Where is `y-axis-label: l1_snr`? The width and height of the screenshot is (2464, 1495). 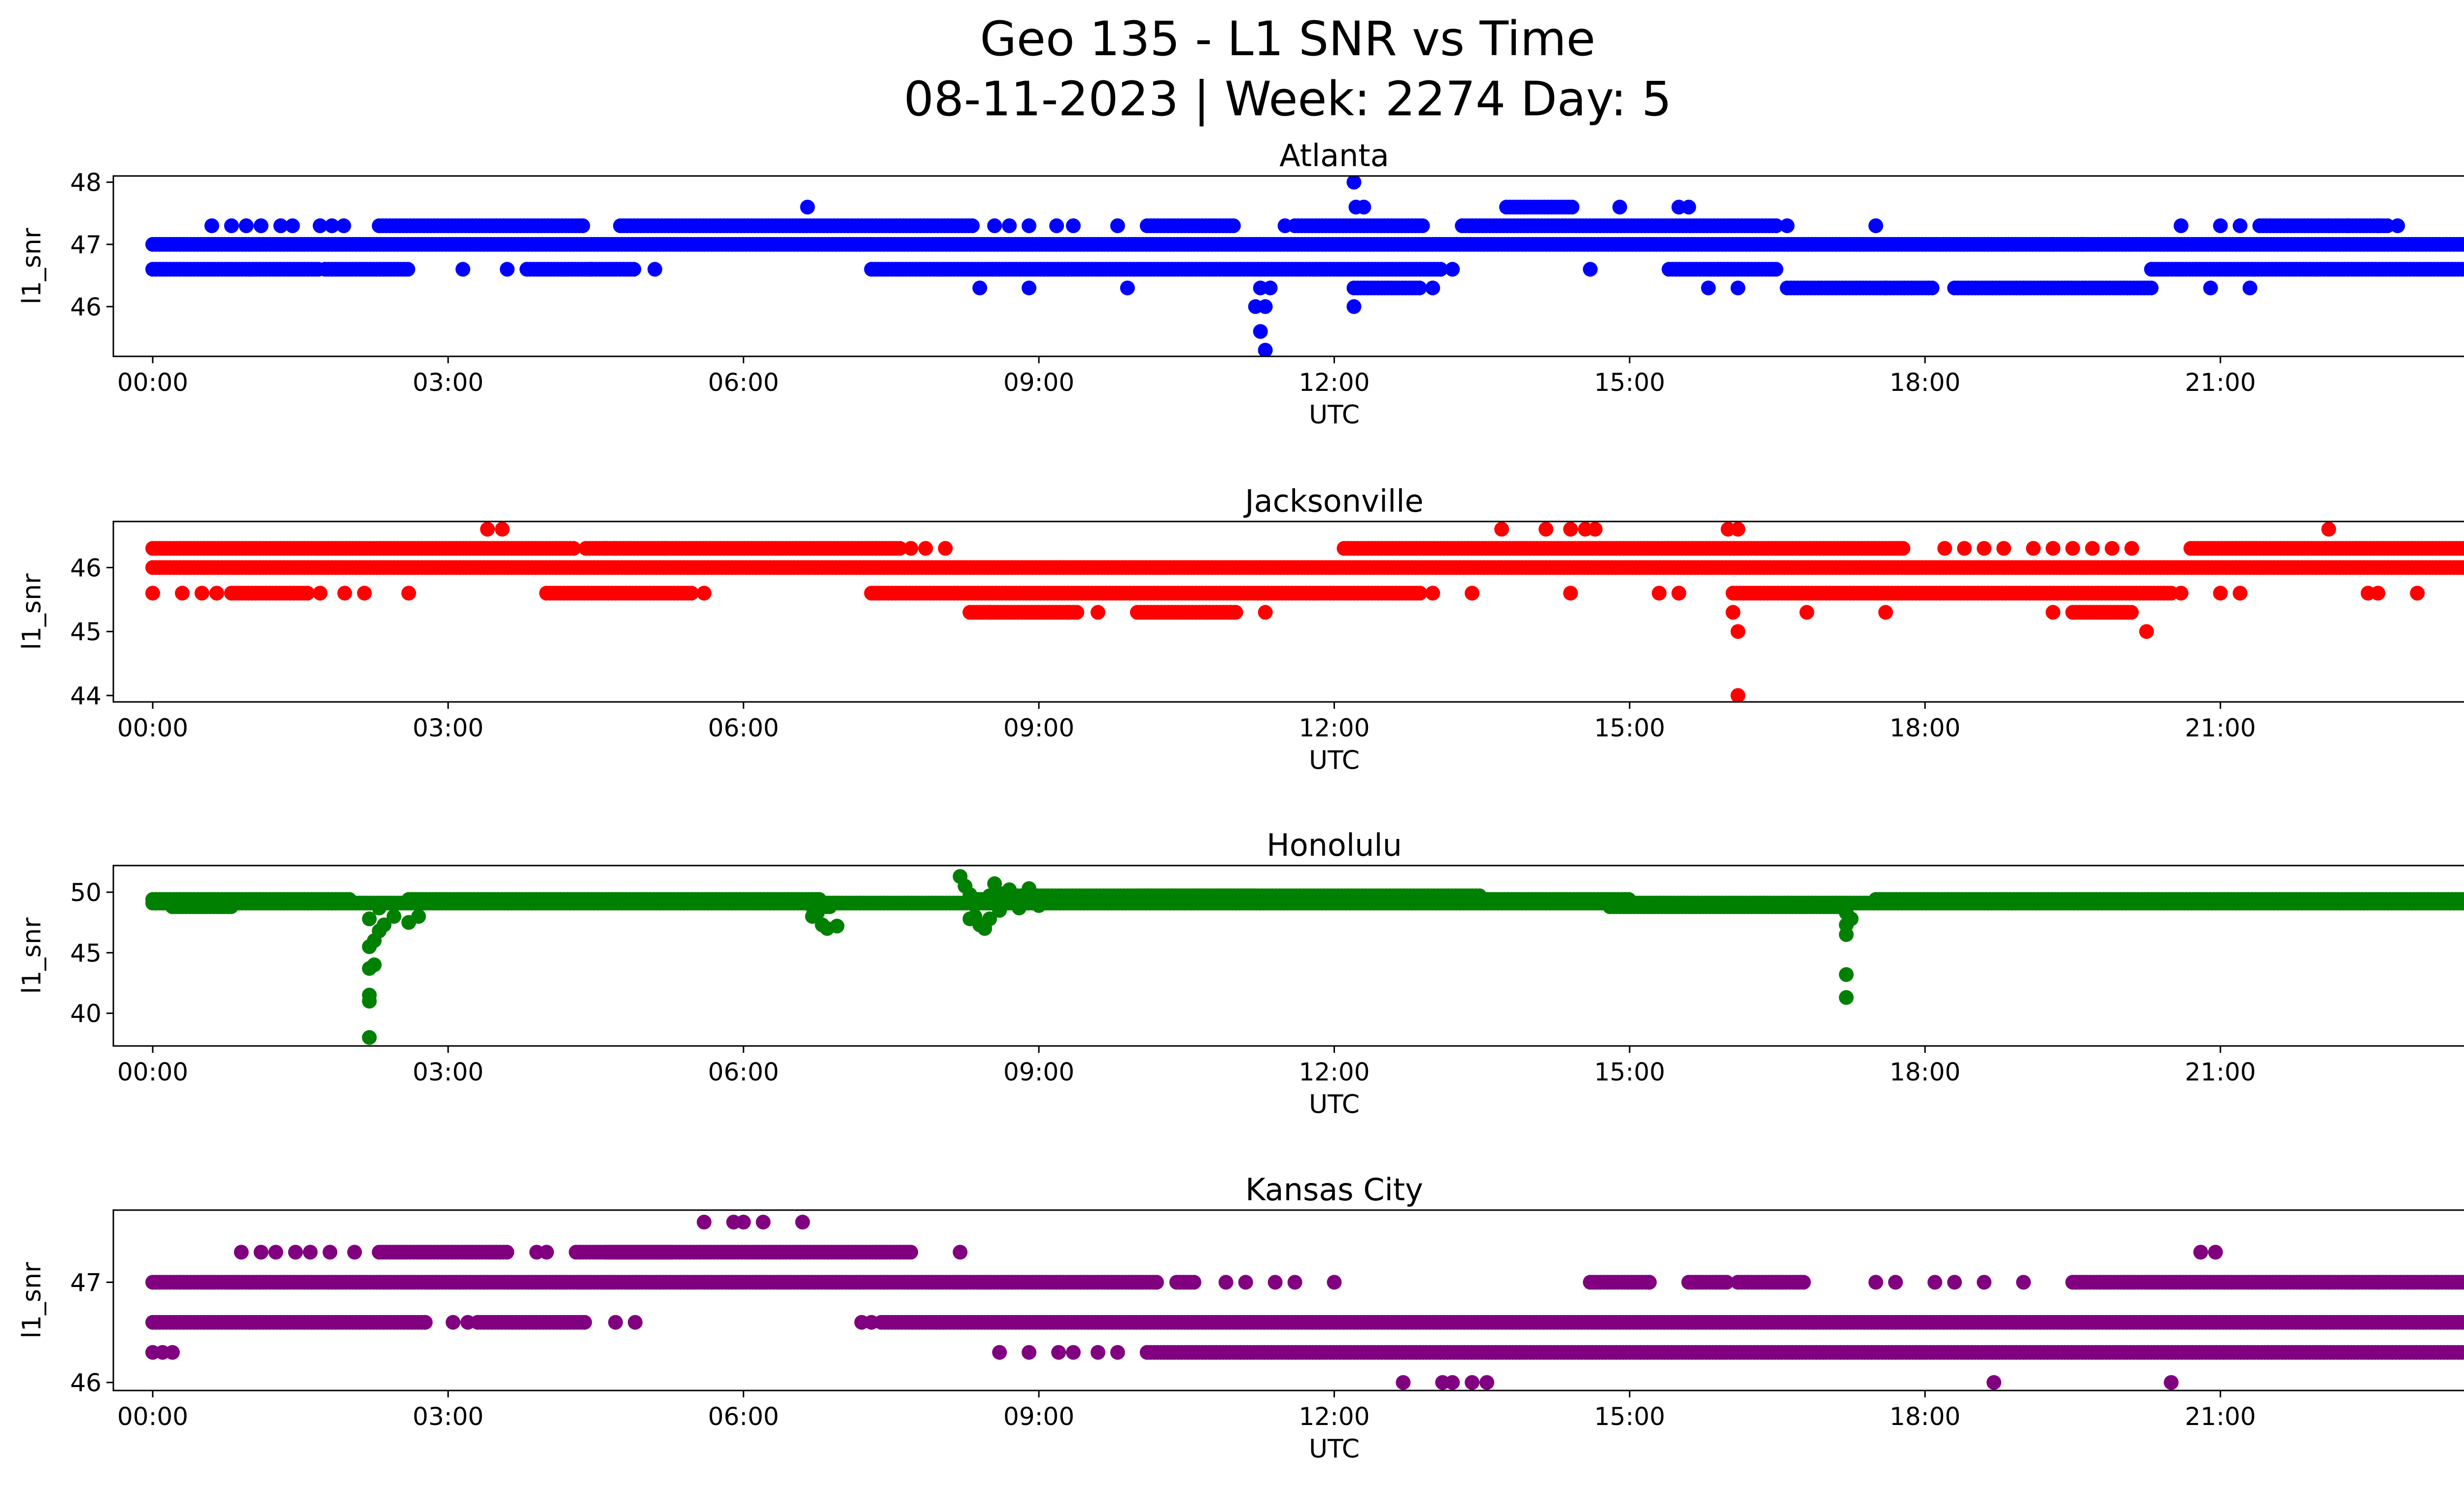
y-axis-label: l1_snr is located at coordinates (32, 611).